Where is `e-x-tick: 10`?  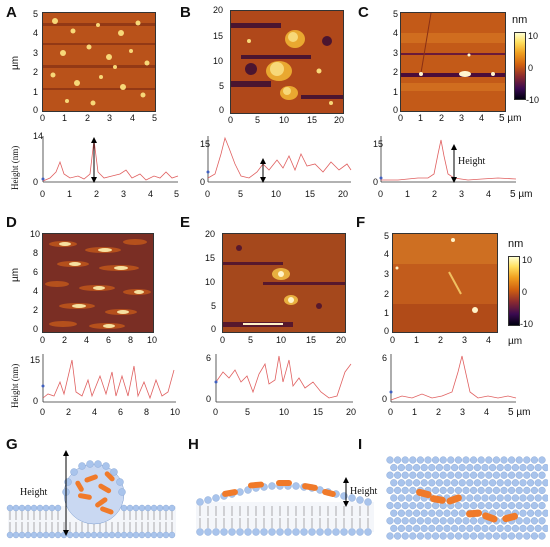 e-x-tick: 10 is located at coordinates (281, 340).